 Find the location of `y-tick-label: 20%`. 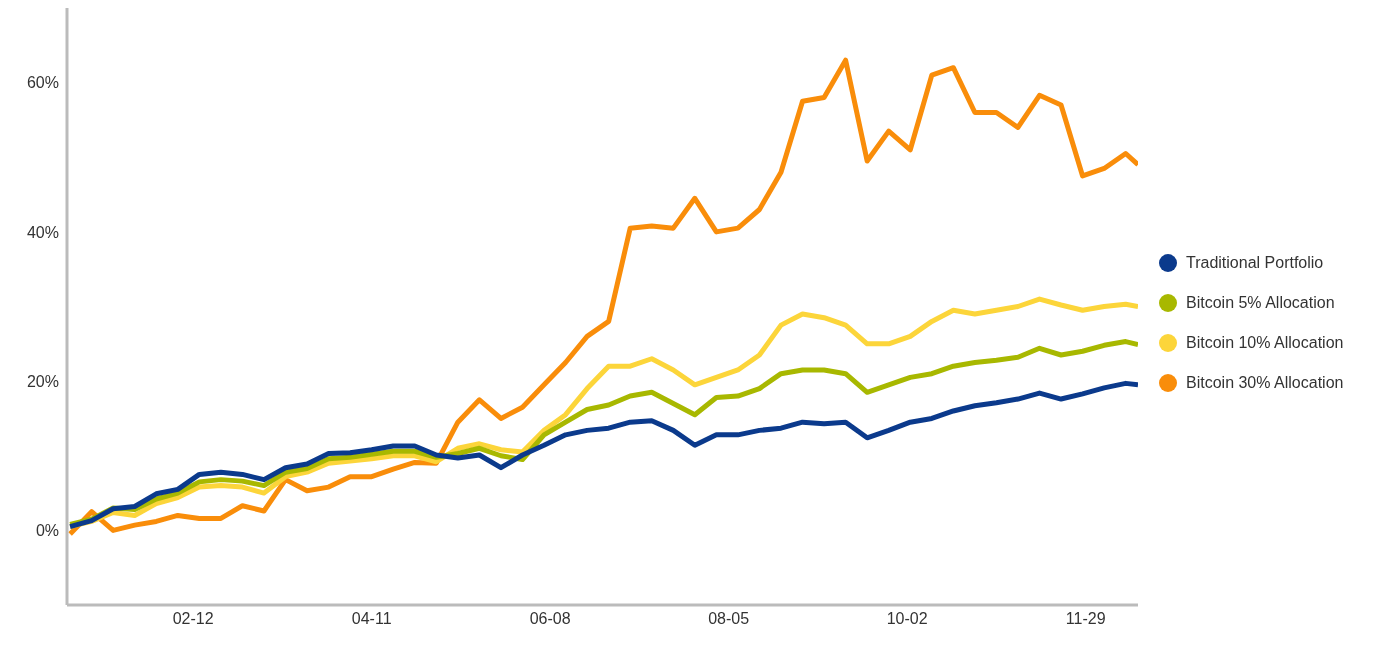

y-tick-label: 20% is located at coordinates (42, 381).